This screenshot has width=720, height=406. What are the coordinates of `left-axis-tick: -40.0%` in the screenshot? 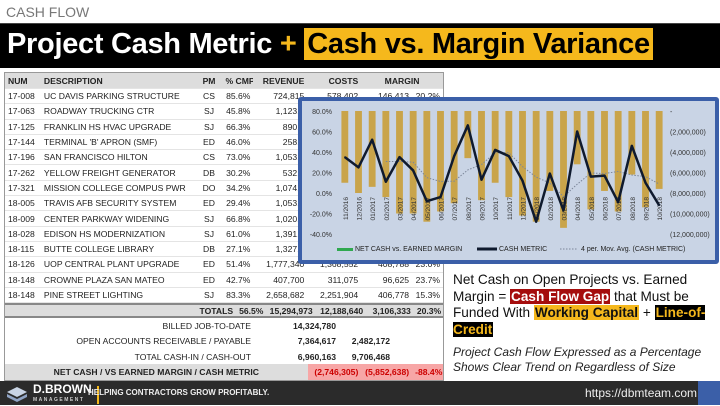 It's located at (321, 235).